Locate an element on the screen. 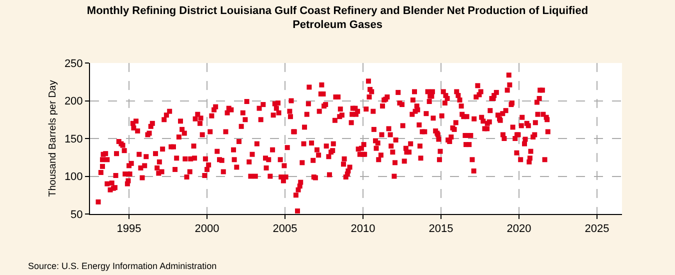  chart-title: Monthly Refining District Louisiana Gulf Coast Refinery and Blender Net Production of Liquified Petroleum Gases is located at coordinates (337, 18).